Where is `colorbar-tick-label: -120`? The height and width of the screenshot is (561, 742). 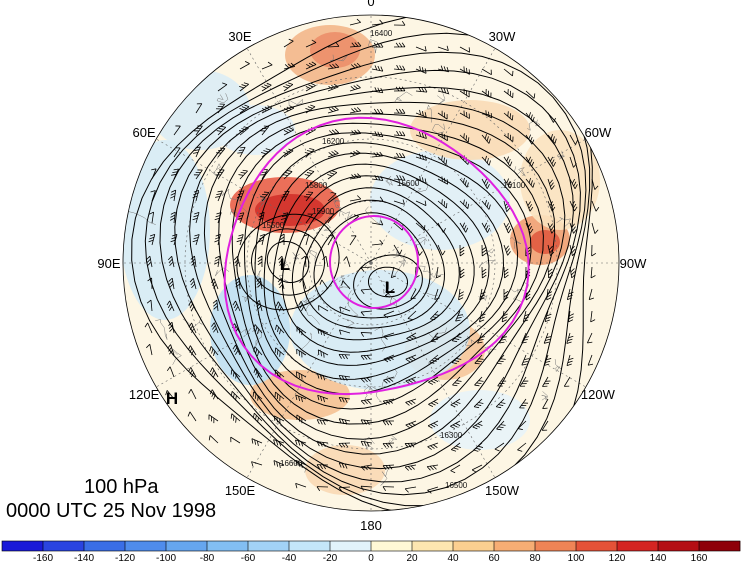
colorbar-tick-label: -120 is located at coordinates (125, 557).